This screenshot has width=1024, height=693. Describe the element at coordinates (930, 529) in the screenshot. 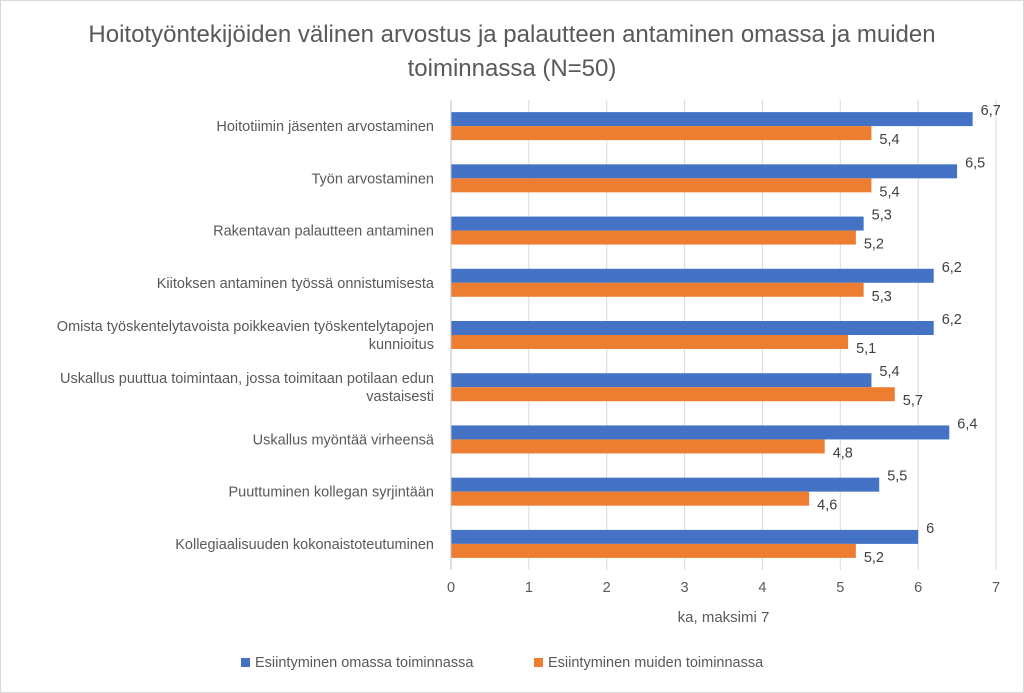

I see `data-label-omassa-8: 6` at that location.